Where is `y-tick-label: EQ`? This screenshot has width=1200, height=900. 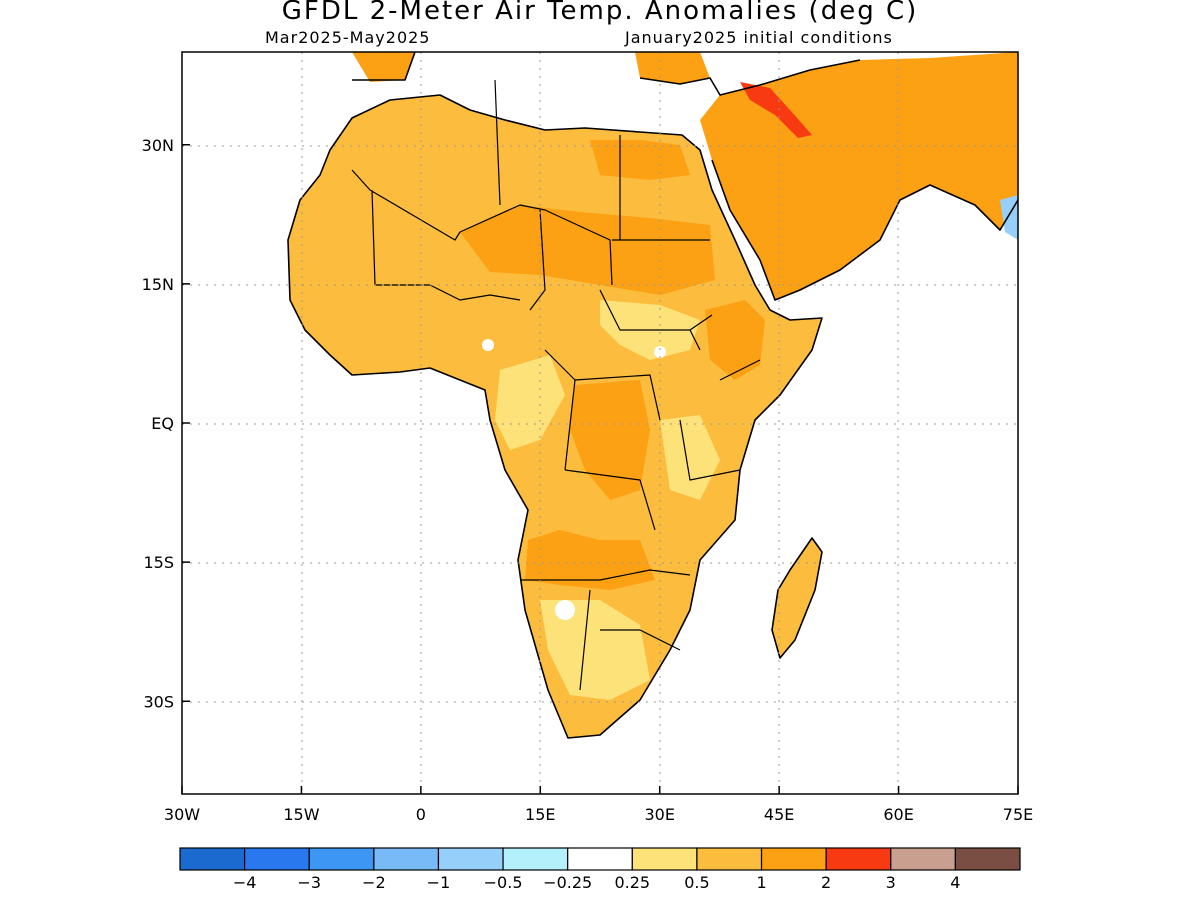 y-tick-label: EQ is located at coordinates (162, 423).